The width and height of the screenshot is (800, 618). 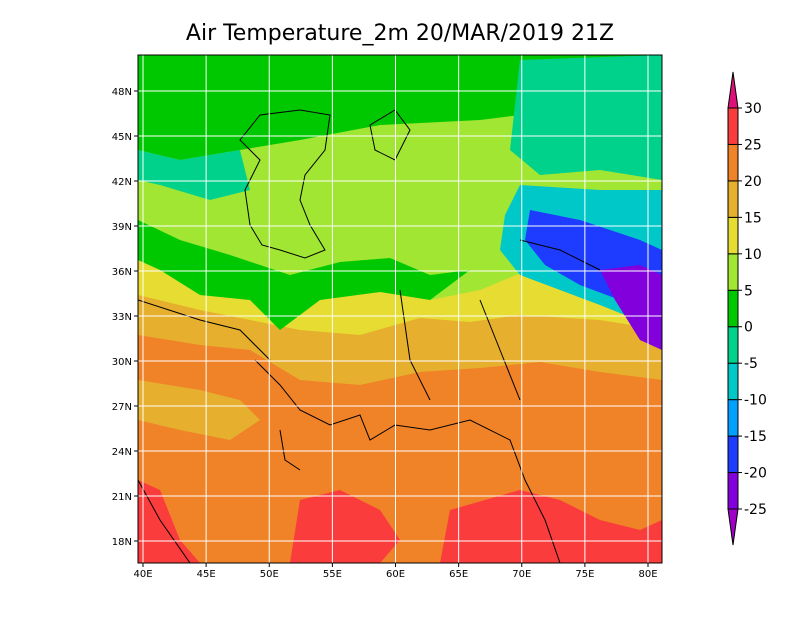 What do you see at coordinates (142, 574) in the screenshot?
I see `x-tick-label: 40E` at bounding box center [142, 574].